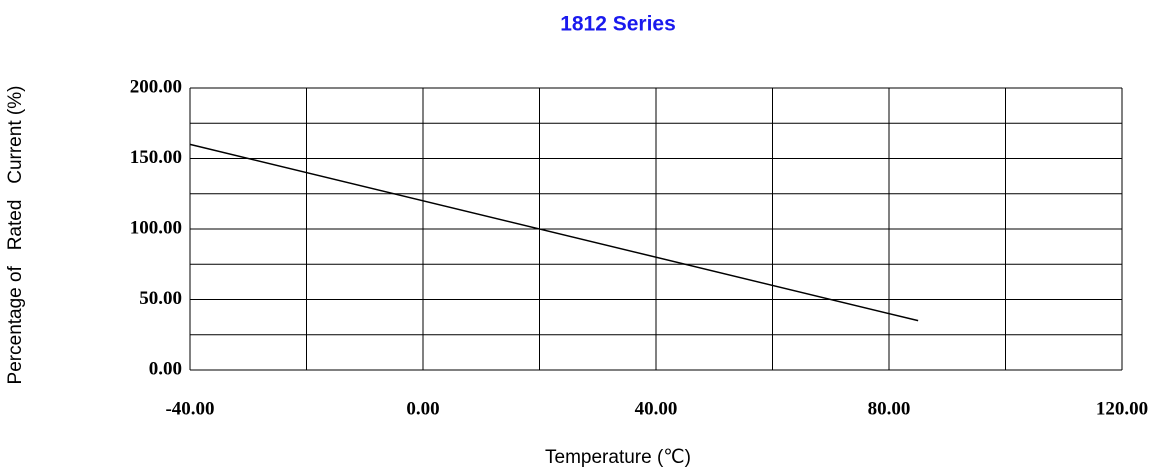  I want to click on chart-title: 1812 Series, so click(618, 24).